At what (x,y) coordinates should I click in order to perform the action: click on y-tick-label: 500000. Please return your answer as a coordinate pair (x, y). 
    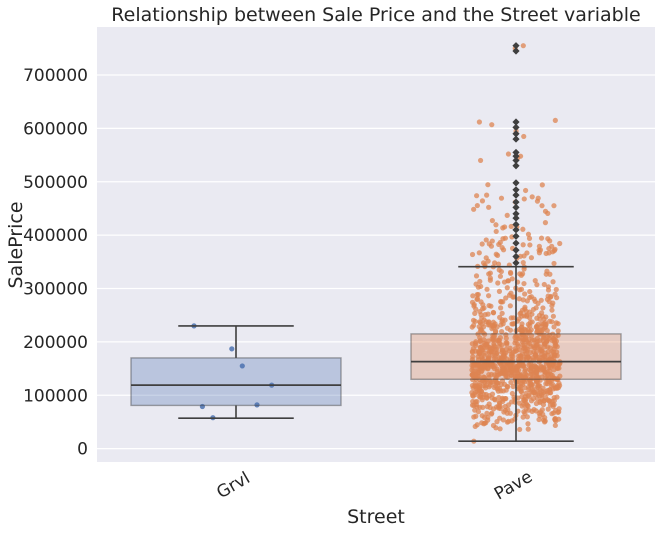
    Looking at the image, I should click on (55, 183).